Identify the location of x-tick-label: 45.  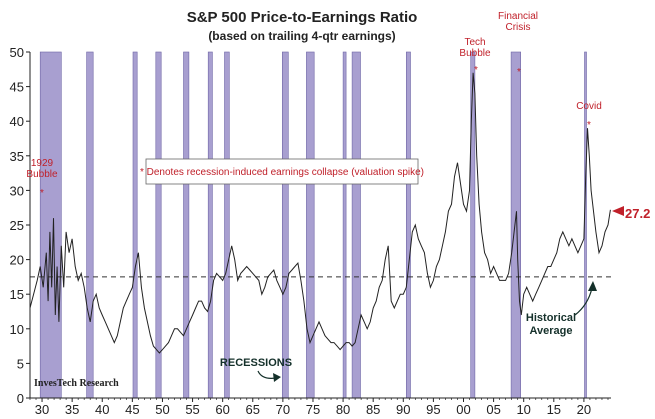
(132, 409).